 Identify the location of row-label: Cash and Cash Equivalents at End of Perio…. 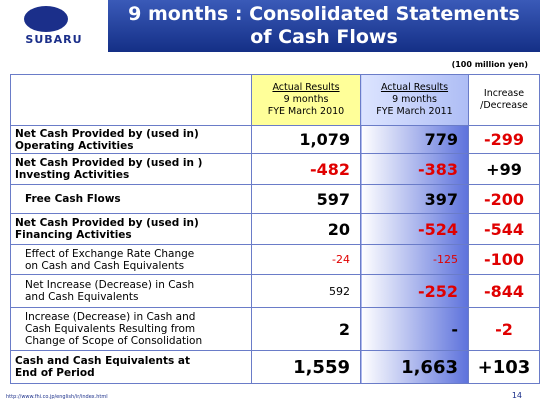
(131, 367).